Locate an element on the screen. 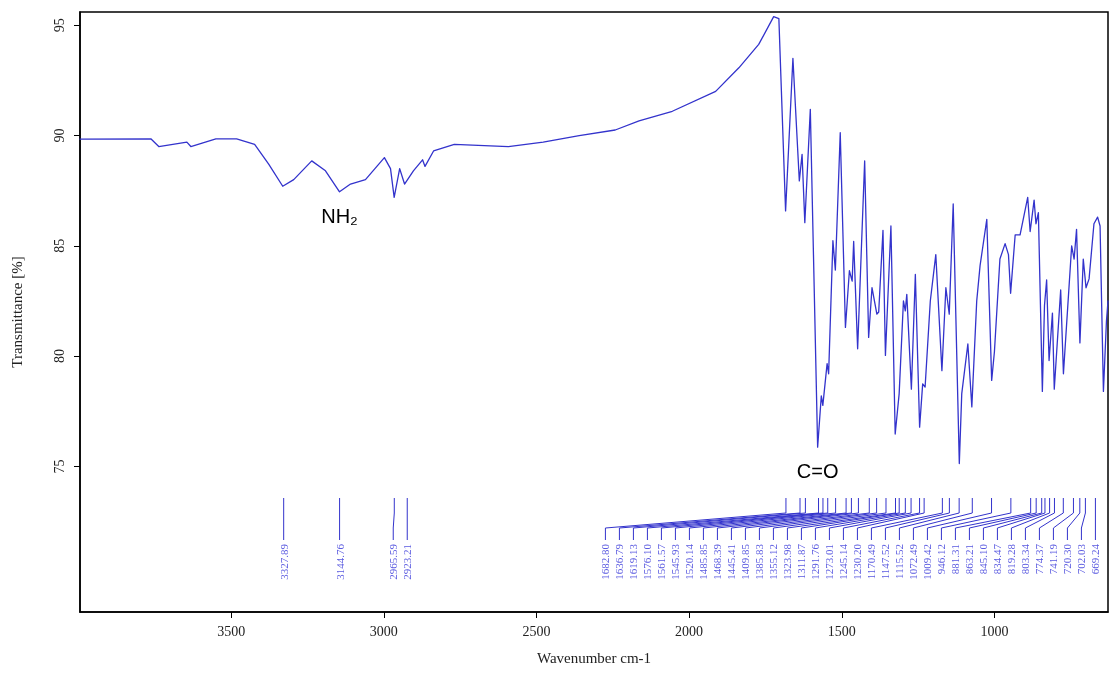 The height and width of the screenshot is (681, 1110). annotation: 845.10 is located at coordinates (983, 559).